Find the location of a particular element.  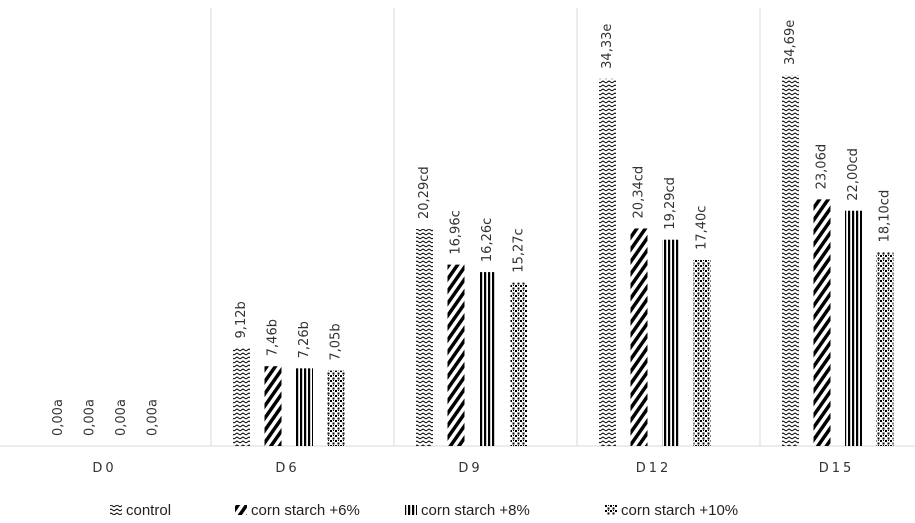

data-label: 20,29cd is located at coordinates (424, 192).